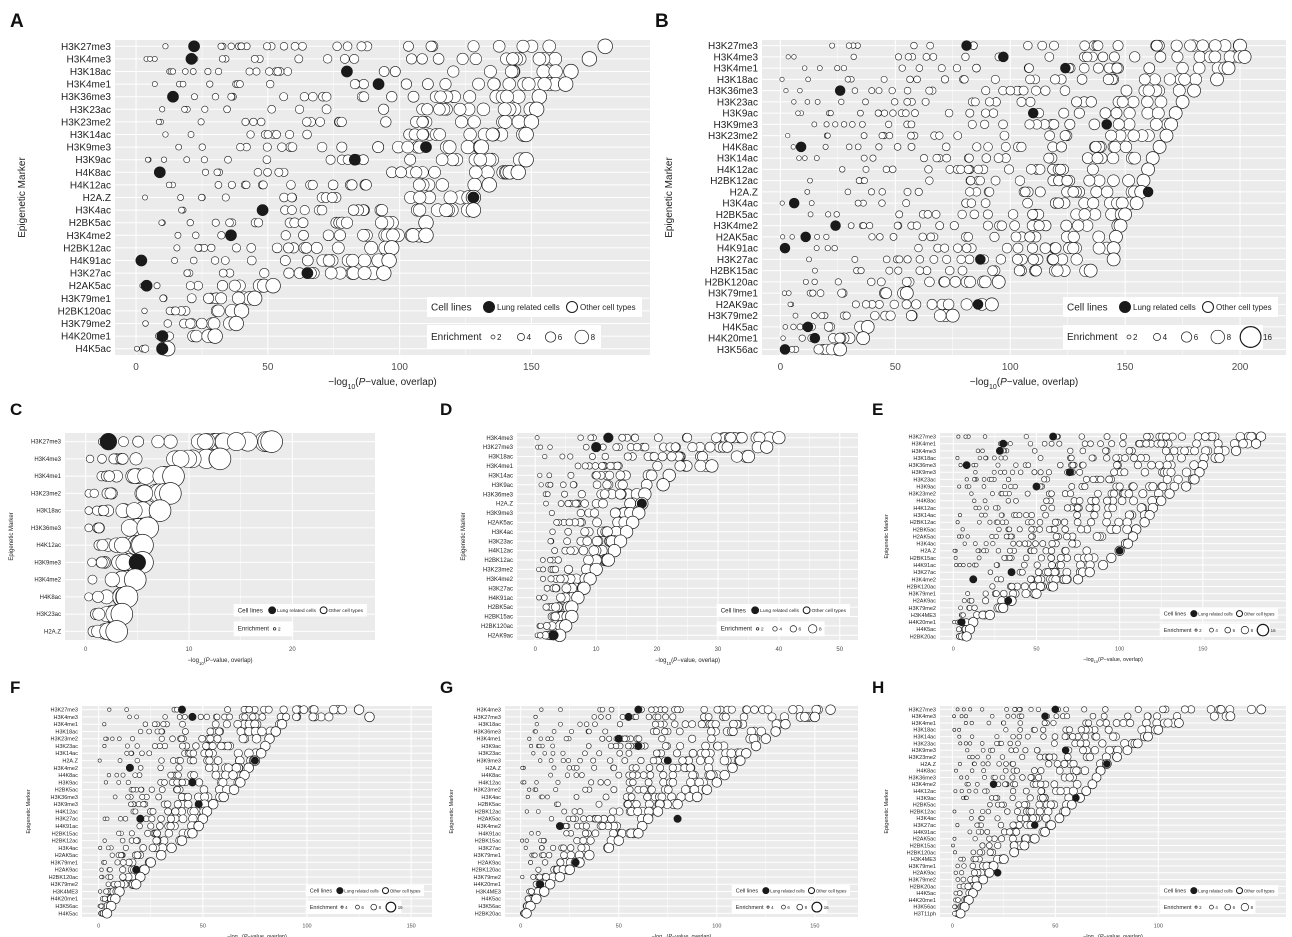 This screenshot has width=1292, height=937. What do you see at coordinates (887, 811) in the screenshot?
I see `y-axis-label: Epigenetic Marker` at bounding box center [887, 811].